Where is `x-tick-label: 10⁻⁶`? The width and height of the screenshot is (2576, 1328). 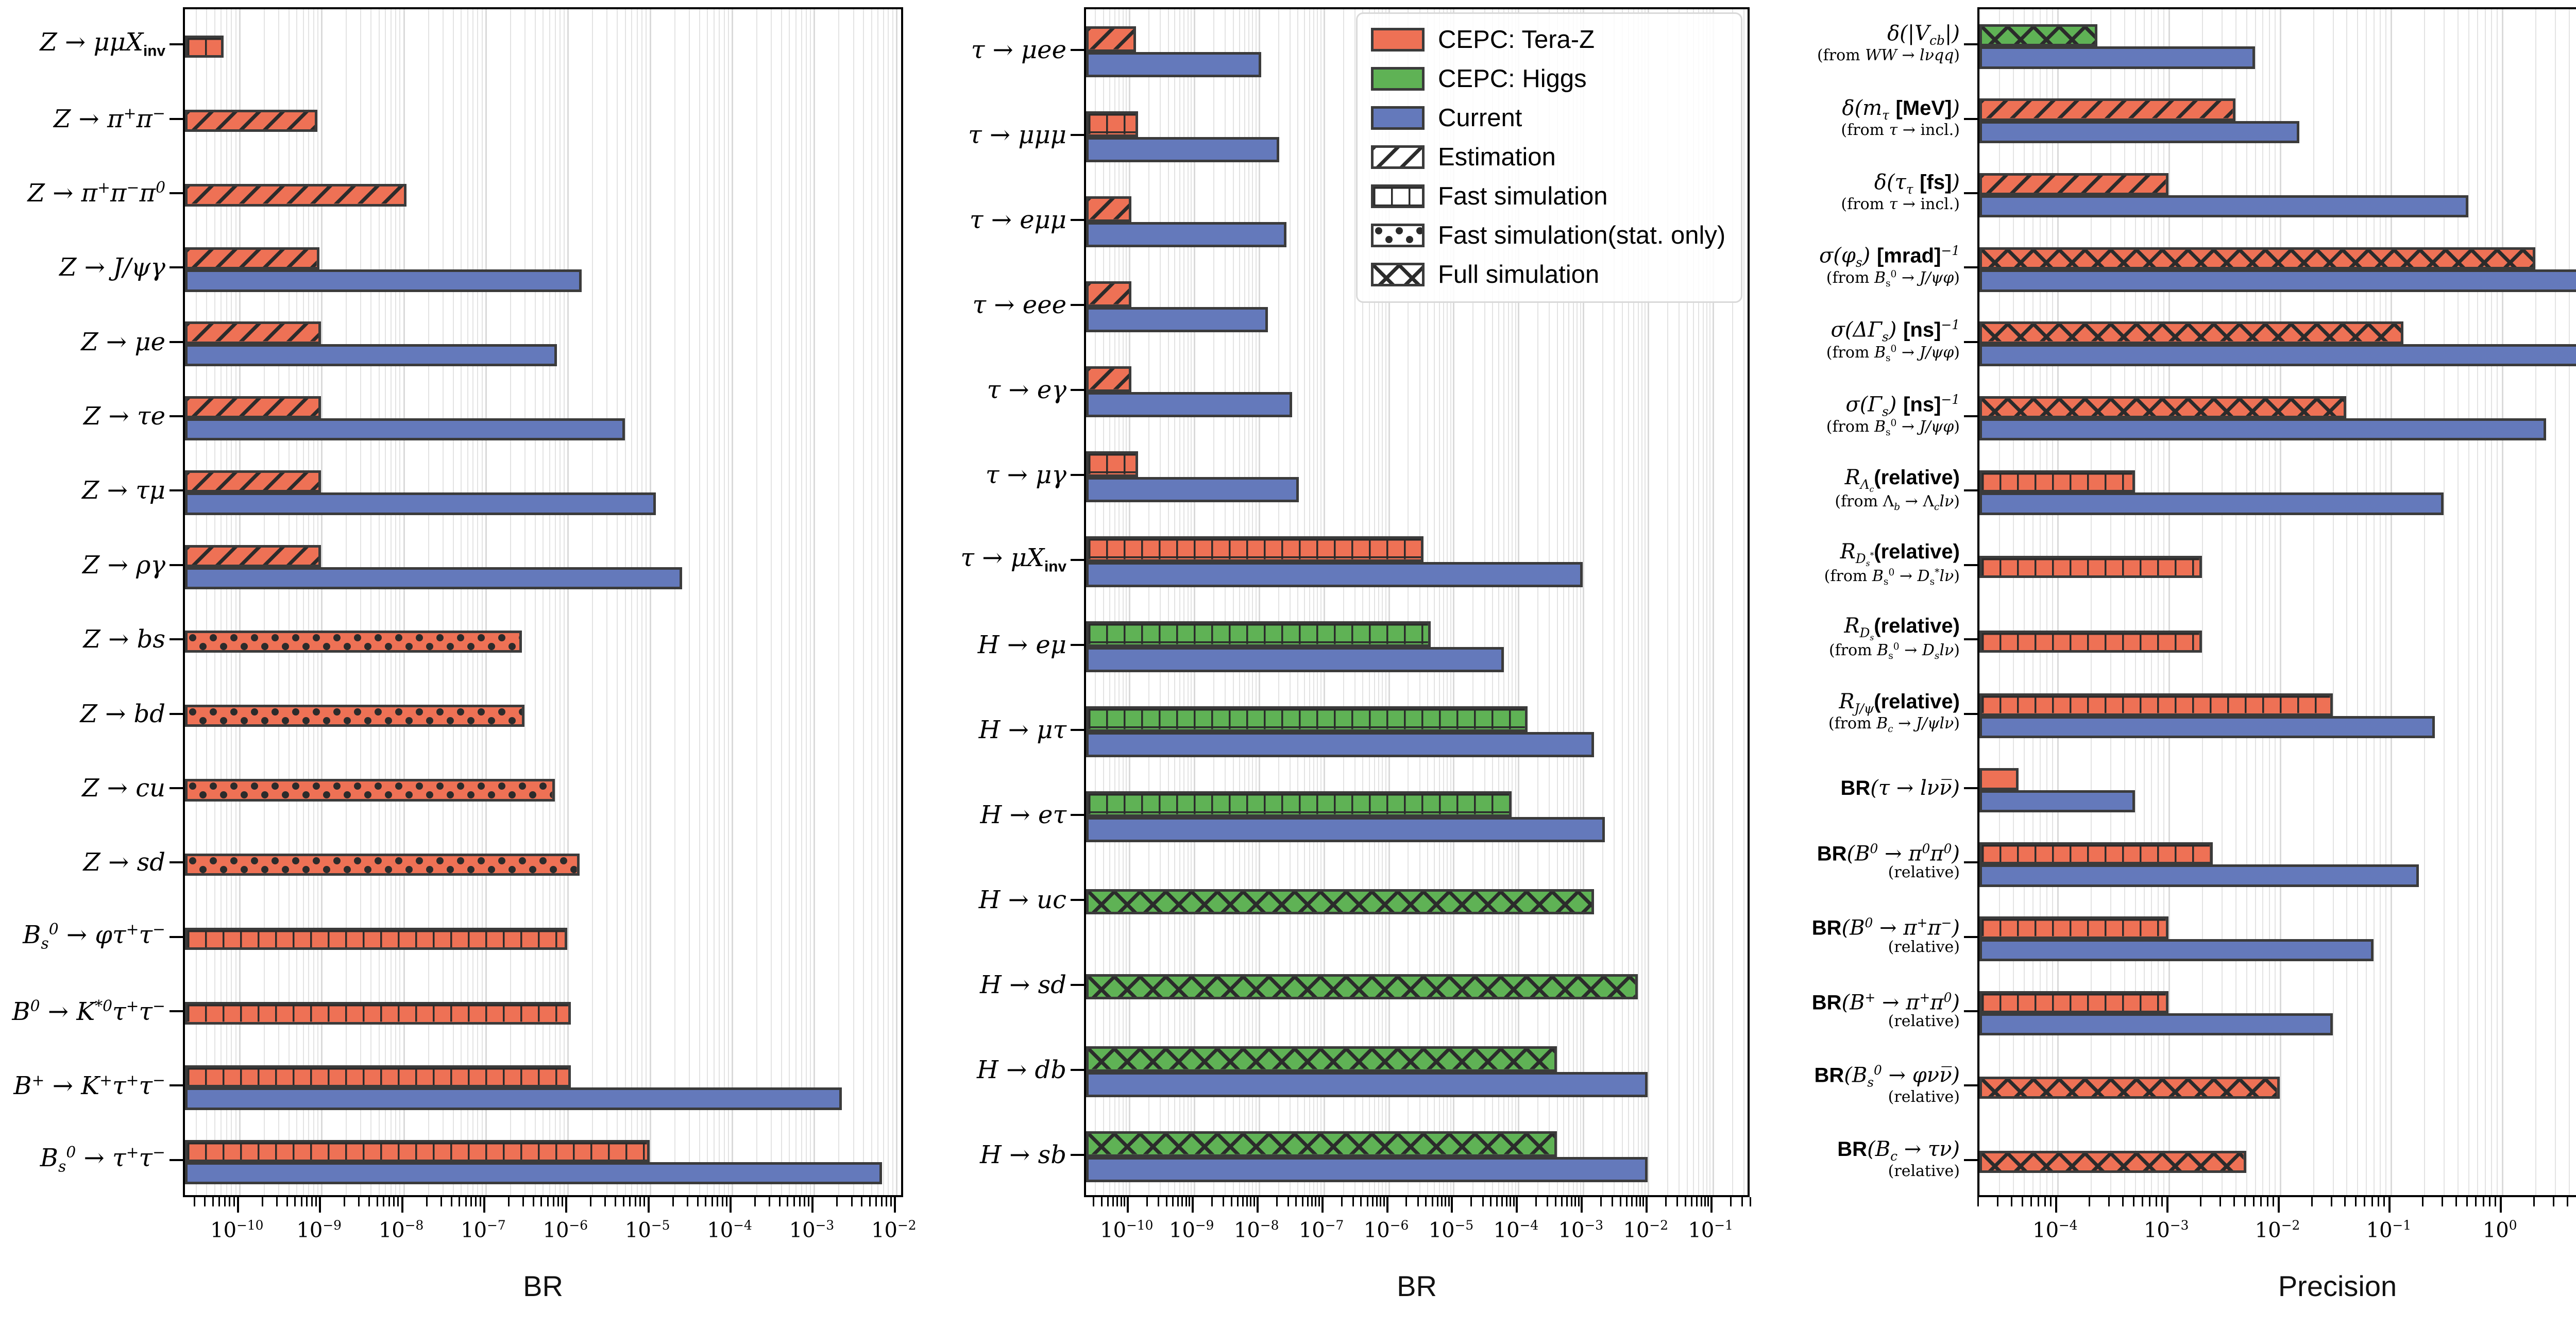 x-tick-label: 10⁻⁶ is located at coordinates (565, 1230).